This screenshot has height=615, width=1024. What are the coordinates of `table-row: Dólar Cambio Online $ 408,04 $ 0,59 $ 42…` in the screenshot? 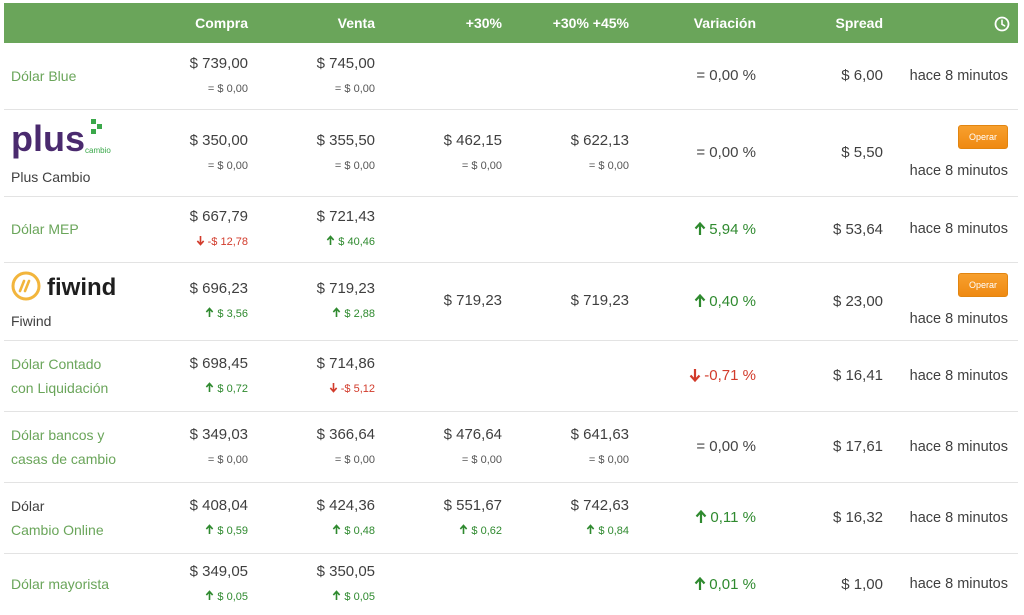 It's located at (511, 517).